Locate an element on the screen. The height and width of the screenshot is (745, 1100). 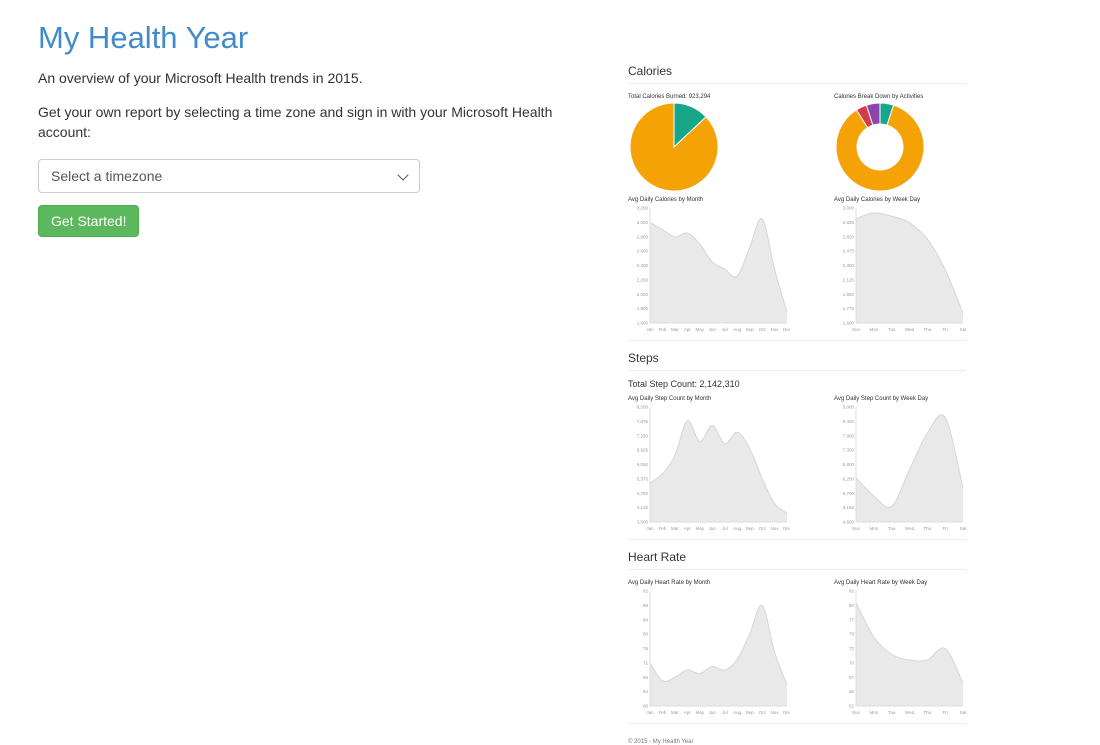
svg-text: 7,350 is located at coordinates (849, 450).